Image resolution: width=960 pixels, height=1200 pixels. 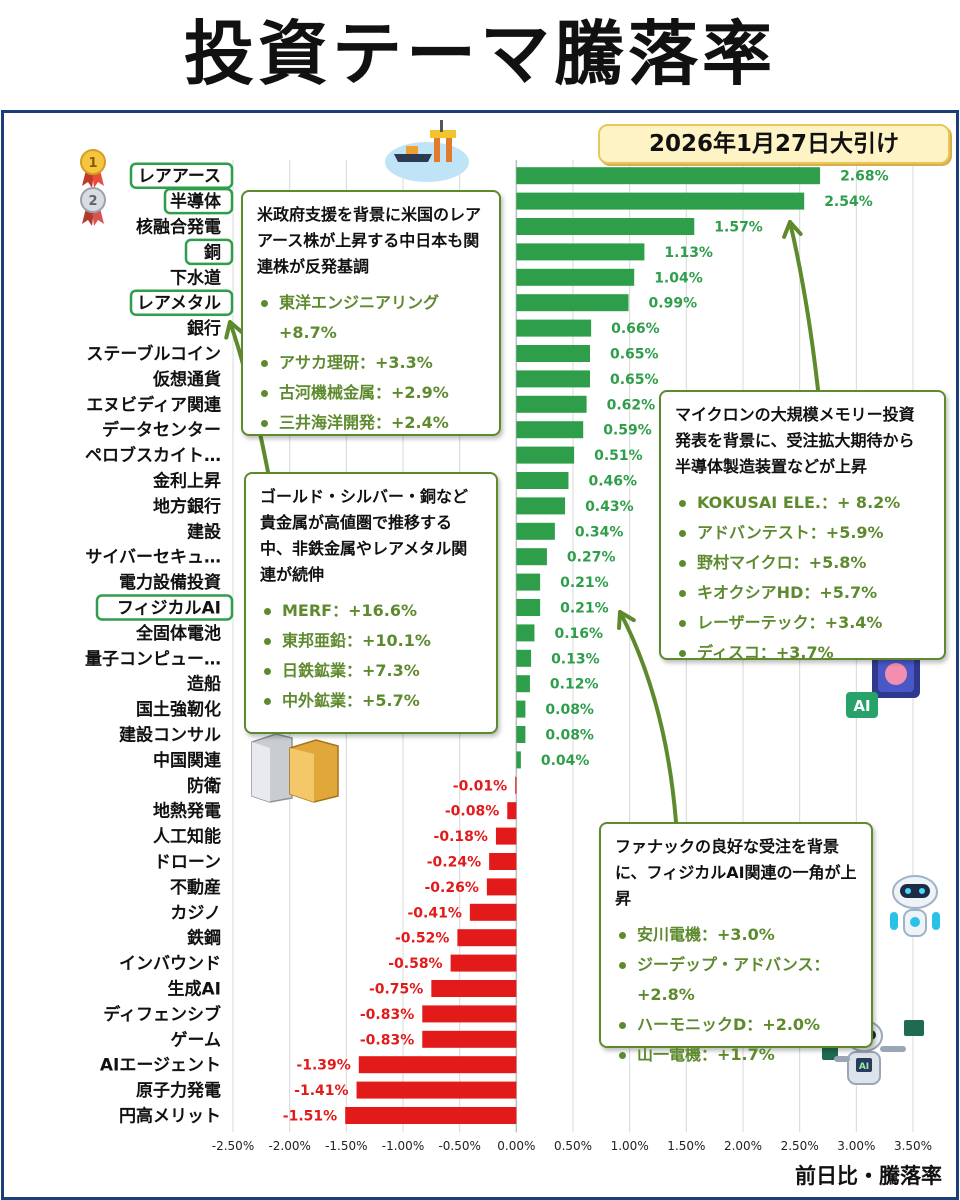 I want to click on stock-item: MERF：+16.6%, so click(x=371, y=611).